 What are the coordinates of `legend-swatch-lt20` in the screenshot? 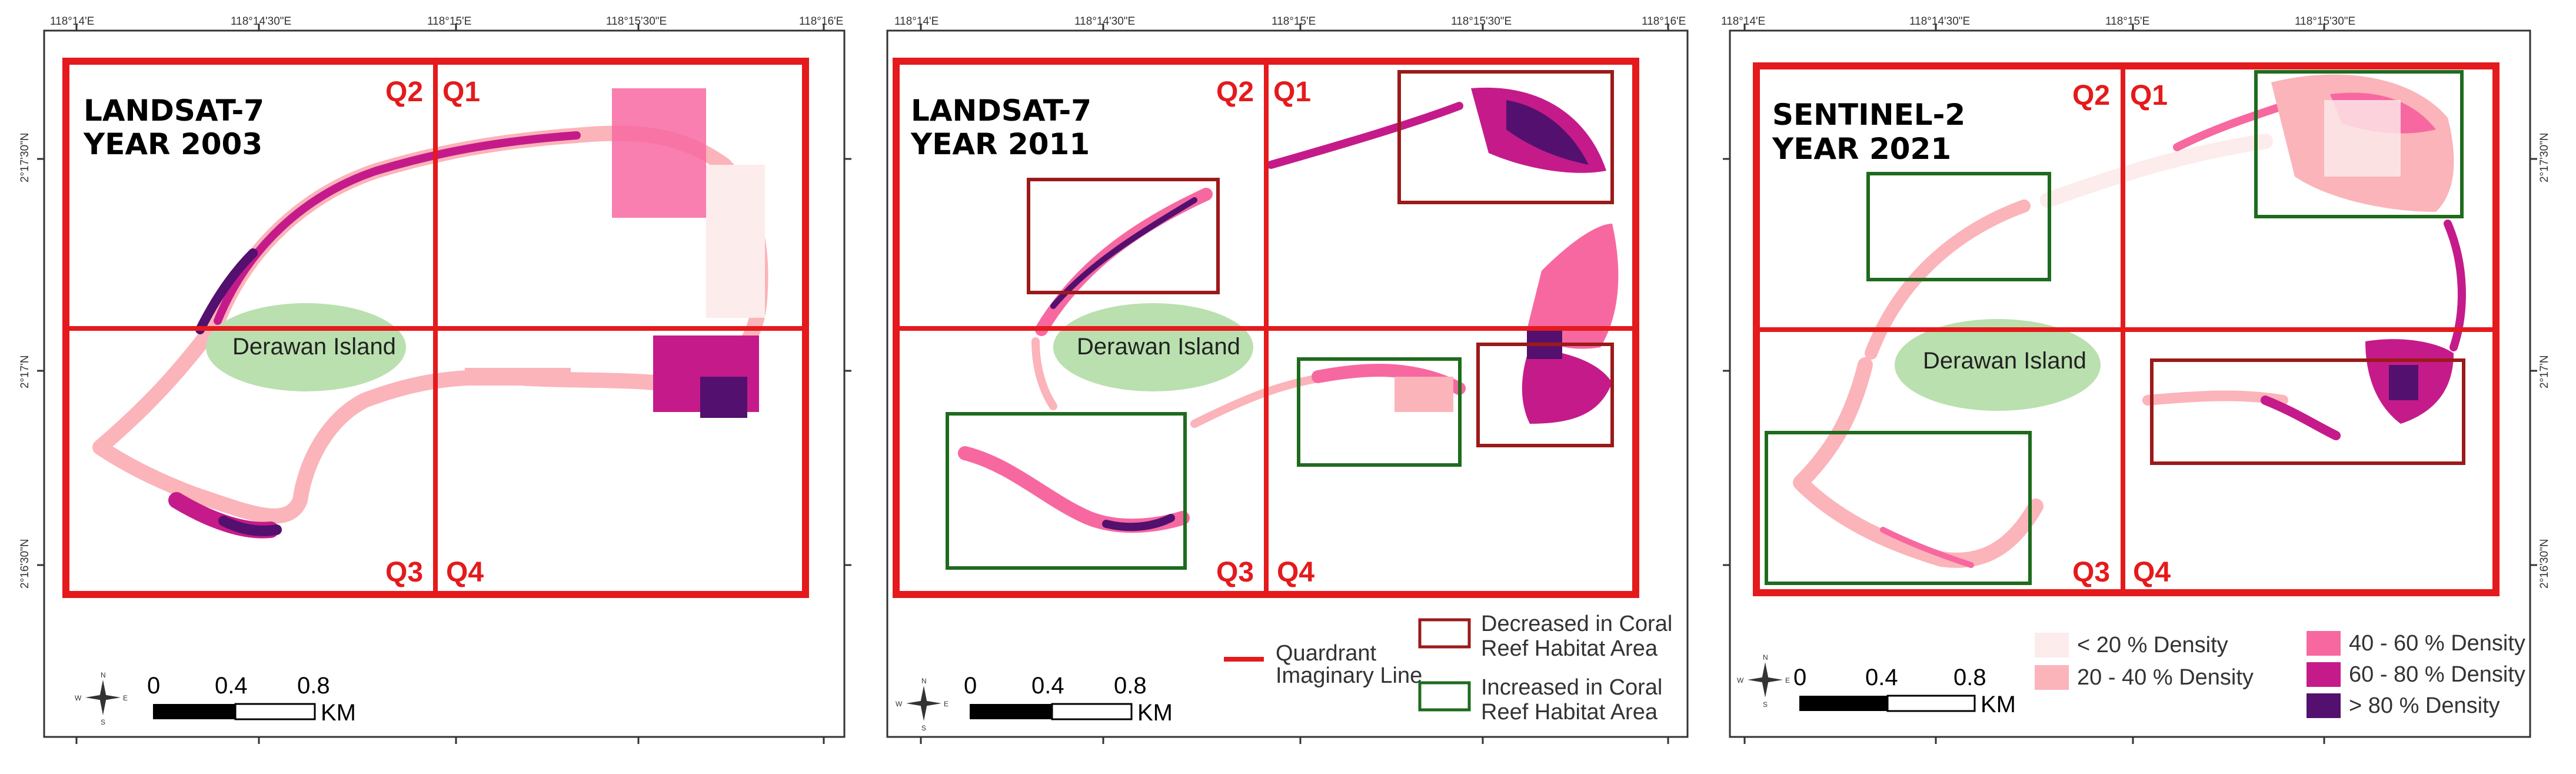 It's located at (2052, 645).